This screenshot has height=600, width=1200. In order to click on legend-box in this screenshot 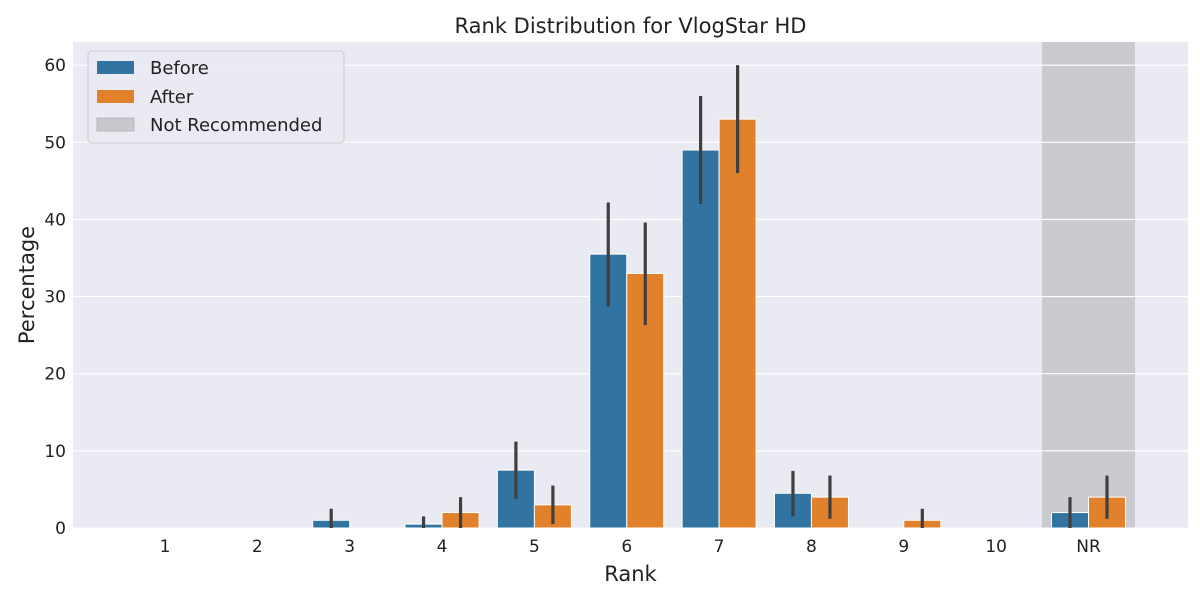, I will do `click(216, 97)`.